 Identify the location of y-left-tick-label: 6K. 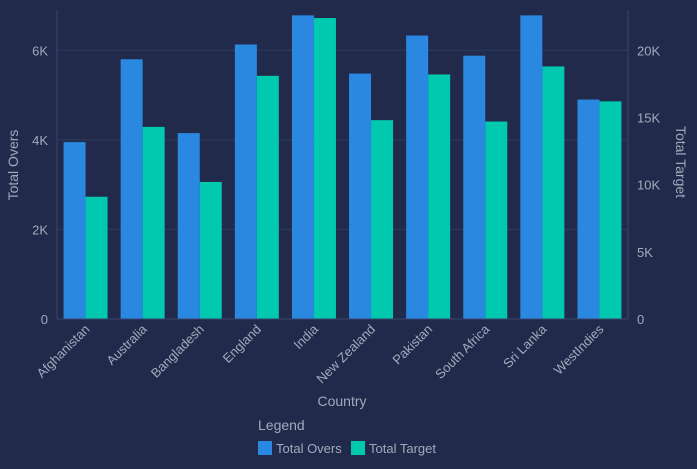
(40, 50).